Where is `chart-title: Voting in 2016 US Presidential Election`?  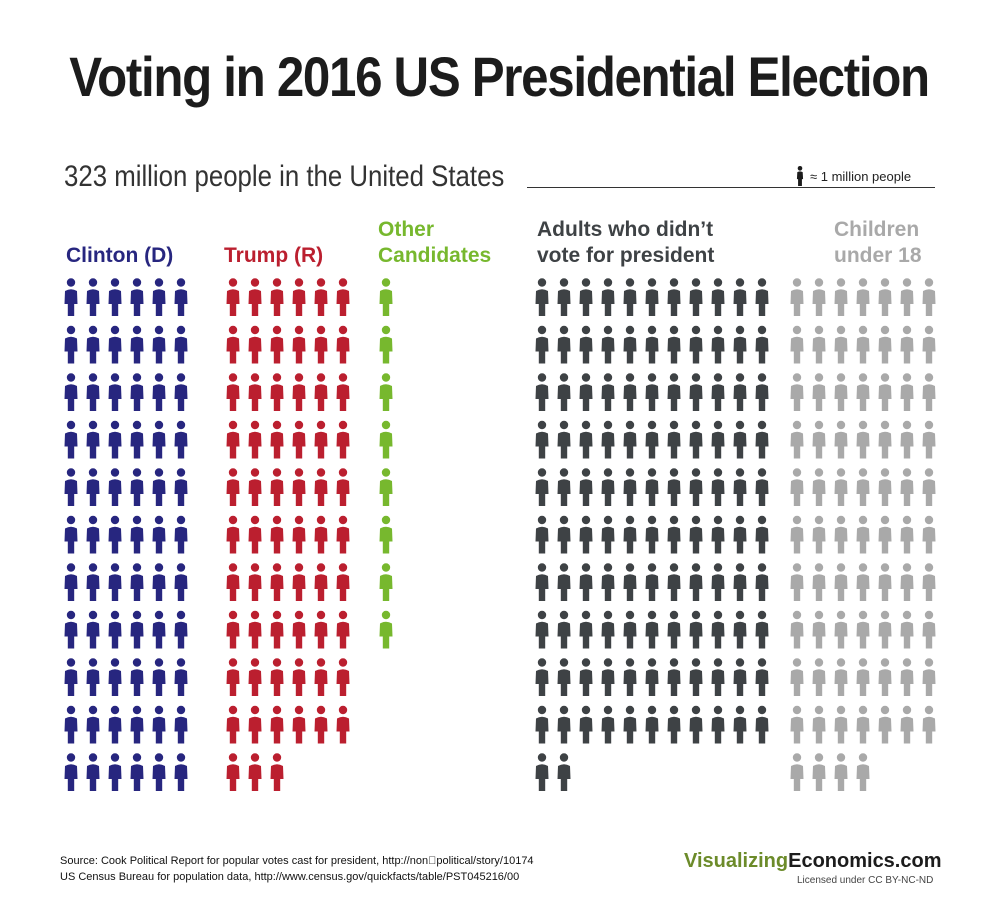
chart-title: Voting in 2016 US Presidential Election is located at coordinates (499, 76).